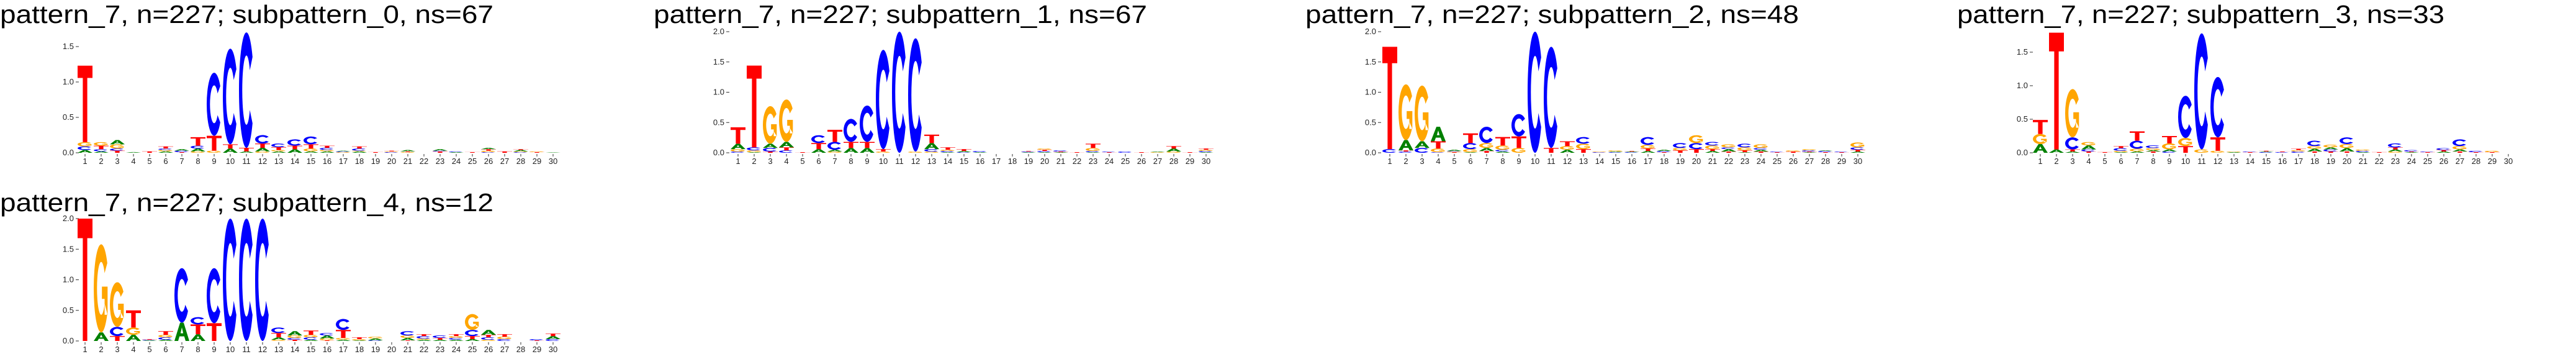 The height and width of the screenshot is (354, 2576). What do you see at coordinates (1405, 161) in the screenshot?
I see `x-tick-label: 2` at bounding box center [1405, 161].